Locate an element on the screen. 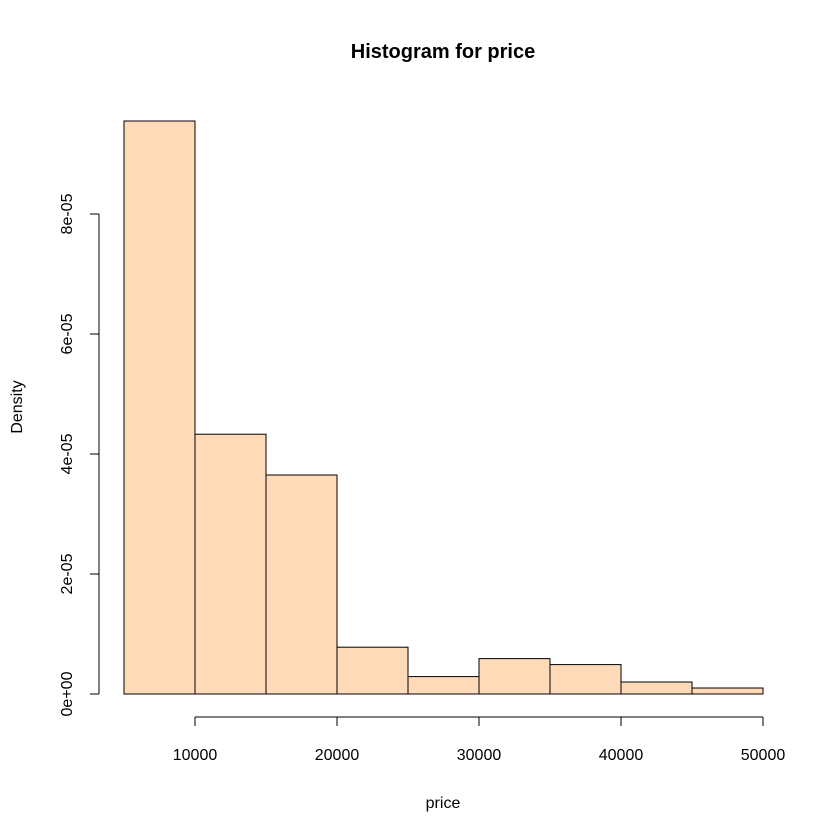 The width and height of the screenshot is (840, 840). x-tick-label: 10000 is located at coordinates (195, 755).